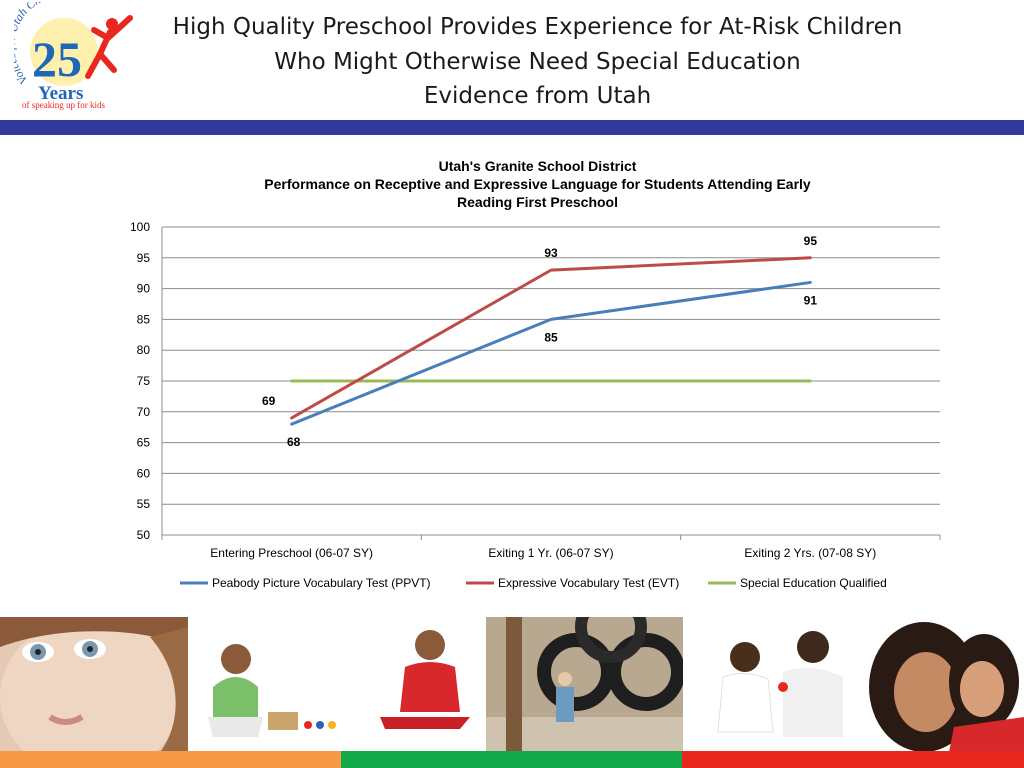 This screenshot has height=768, width=1024. What do you see at coordinates (537, 202) in the screenshot?
I see `chart-title-line-3: Reading First Preschool` at bounding box center [537, 202].